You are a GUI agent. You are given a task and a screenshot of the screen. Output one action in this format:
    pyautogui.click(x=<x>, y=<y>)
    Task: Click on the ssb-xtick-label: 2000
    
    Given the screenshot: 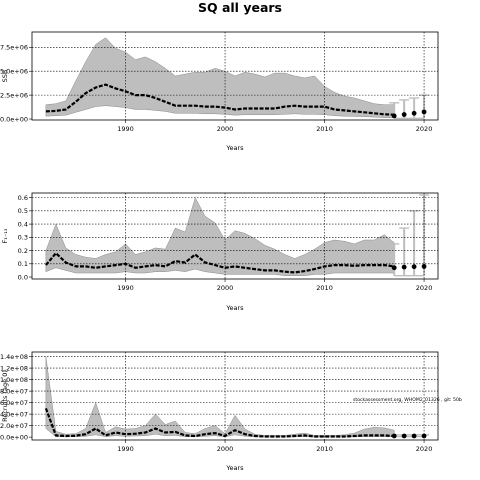 What is the action you would take?
    pyautogui.click(x=225, y=129)
    